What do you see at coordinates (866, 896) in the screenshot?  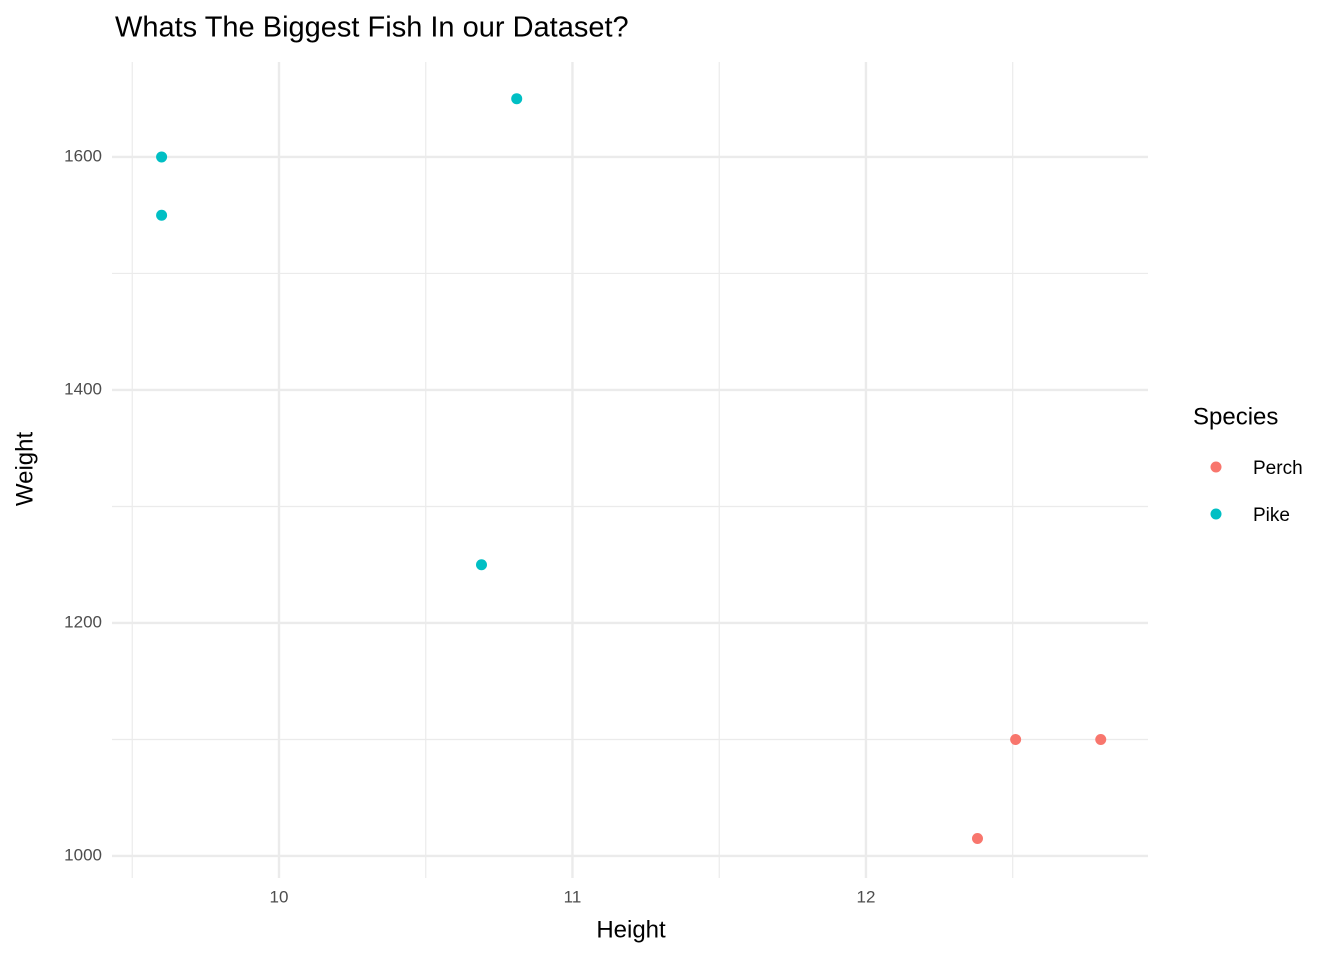 I see `x-tick-label: 12` at bounding box center [866, 896].